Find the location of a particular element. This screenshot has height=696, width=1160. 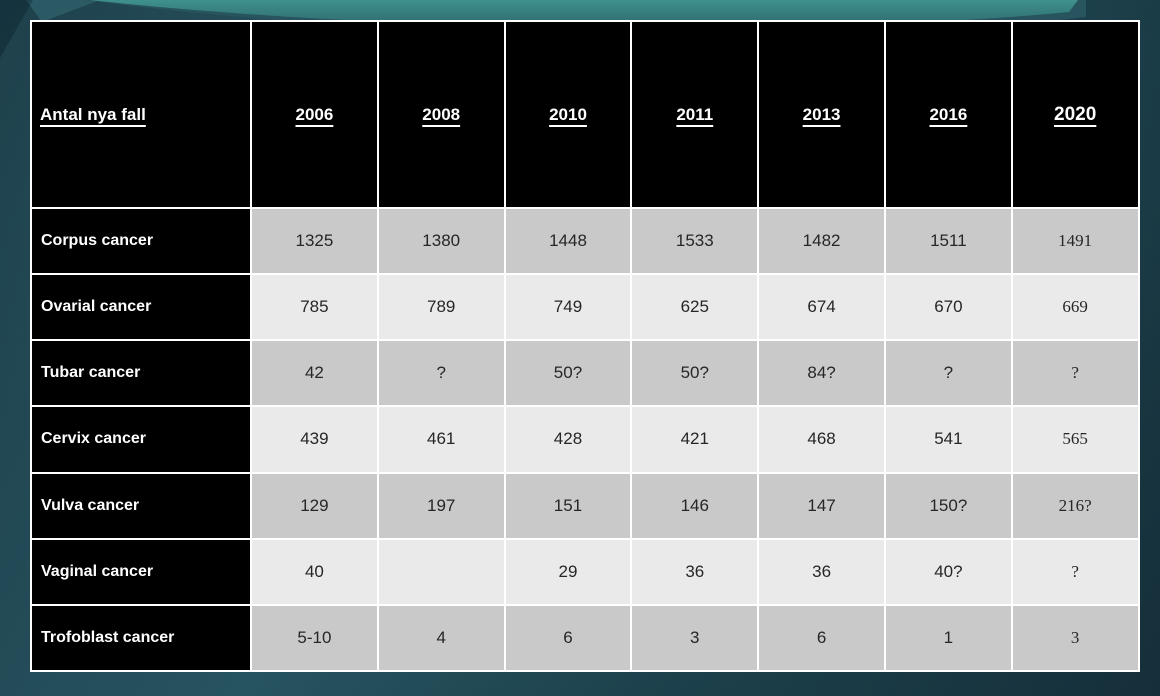

table-cell: 1448 is located at coordinates (568, 241).